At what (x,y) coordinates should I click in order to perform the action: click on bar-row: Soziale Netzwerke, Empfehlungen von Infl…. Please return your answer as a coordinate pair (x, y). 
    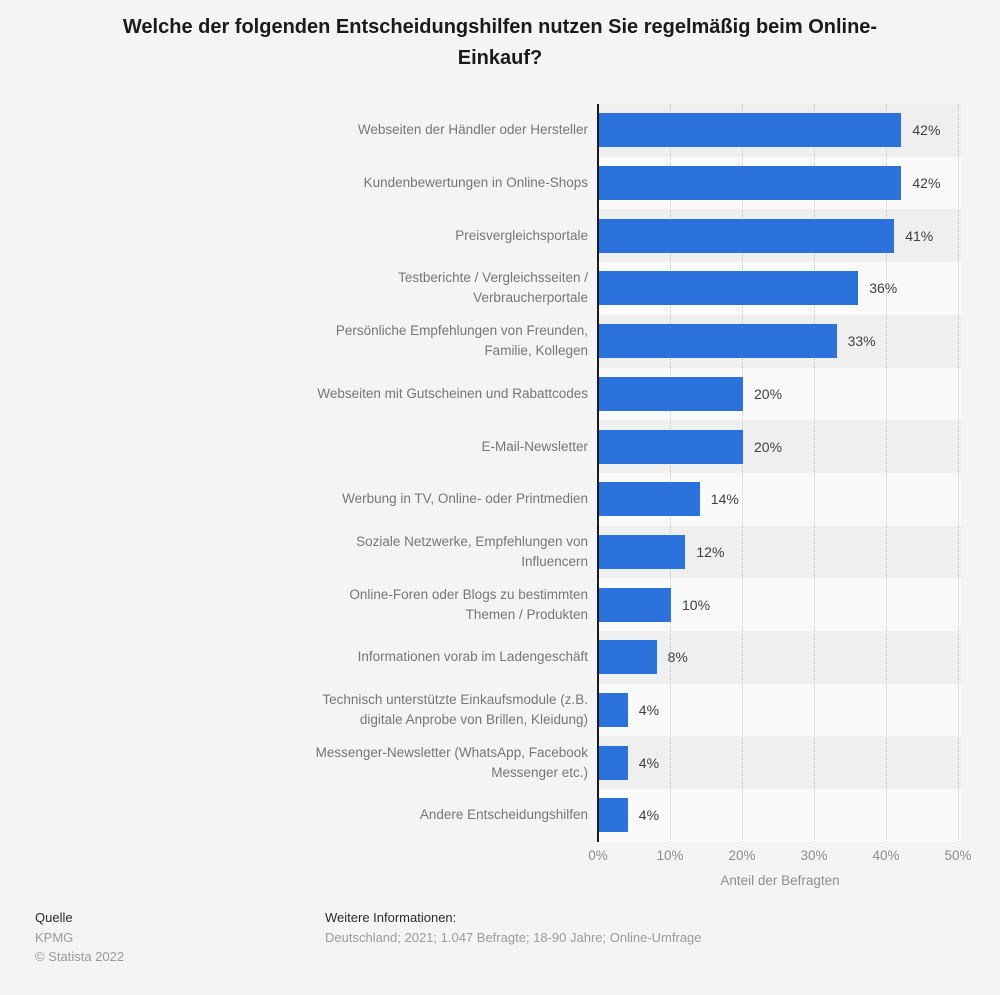
    Looking at the image, I should click on (500, 552).